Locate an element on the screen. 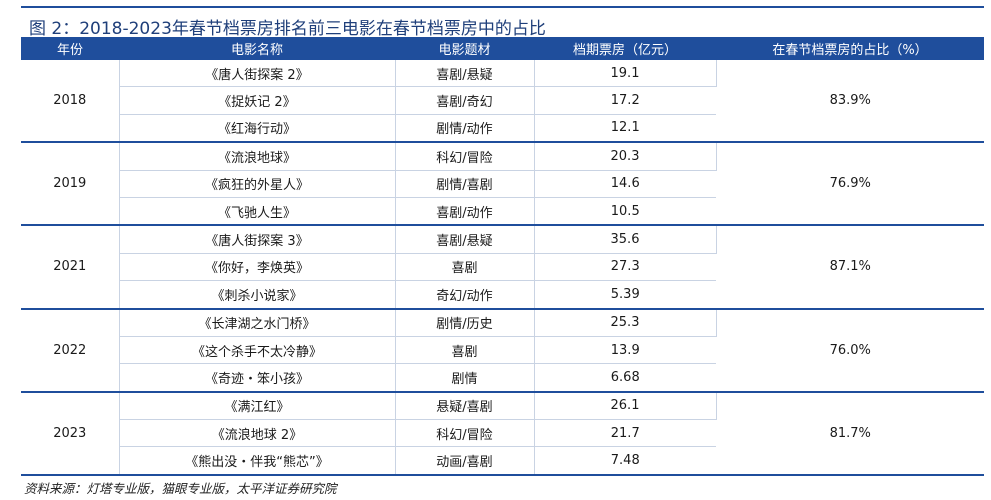 Image resolution: width=991 pixels, height=500 pixels. table-row: 《红海行动》 剧情/动作 12.1 is located at coordinates (502, 129).